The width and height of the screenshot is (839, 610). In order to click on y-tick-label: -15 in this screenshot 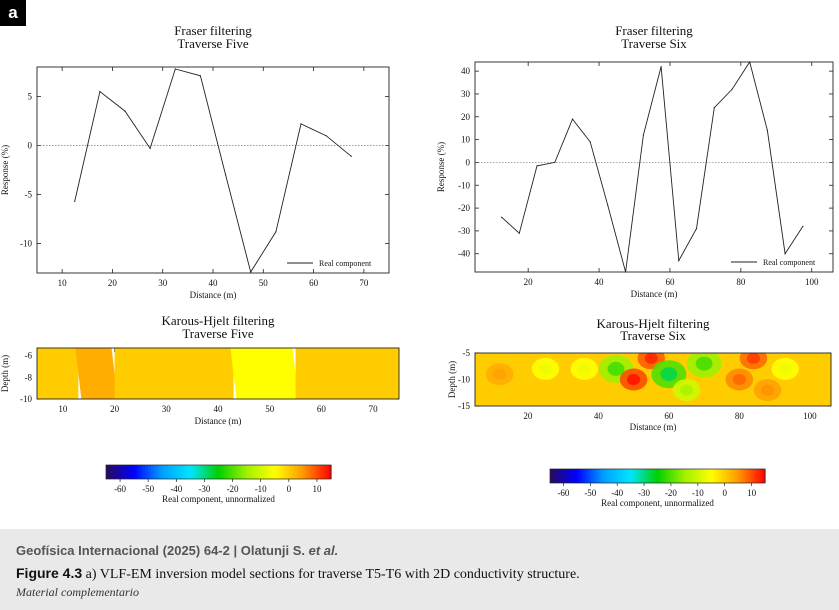, I will do `click(464, 406)`.